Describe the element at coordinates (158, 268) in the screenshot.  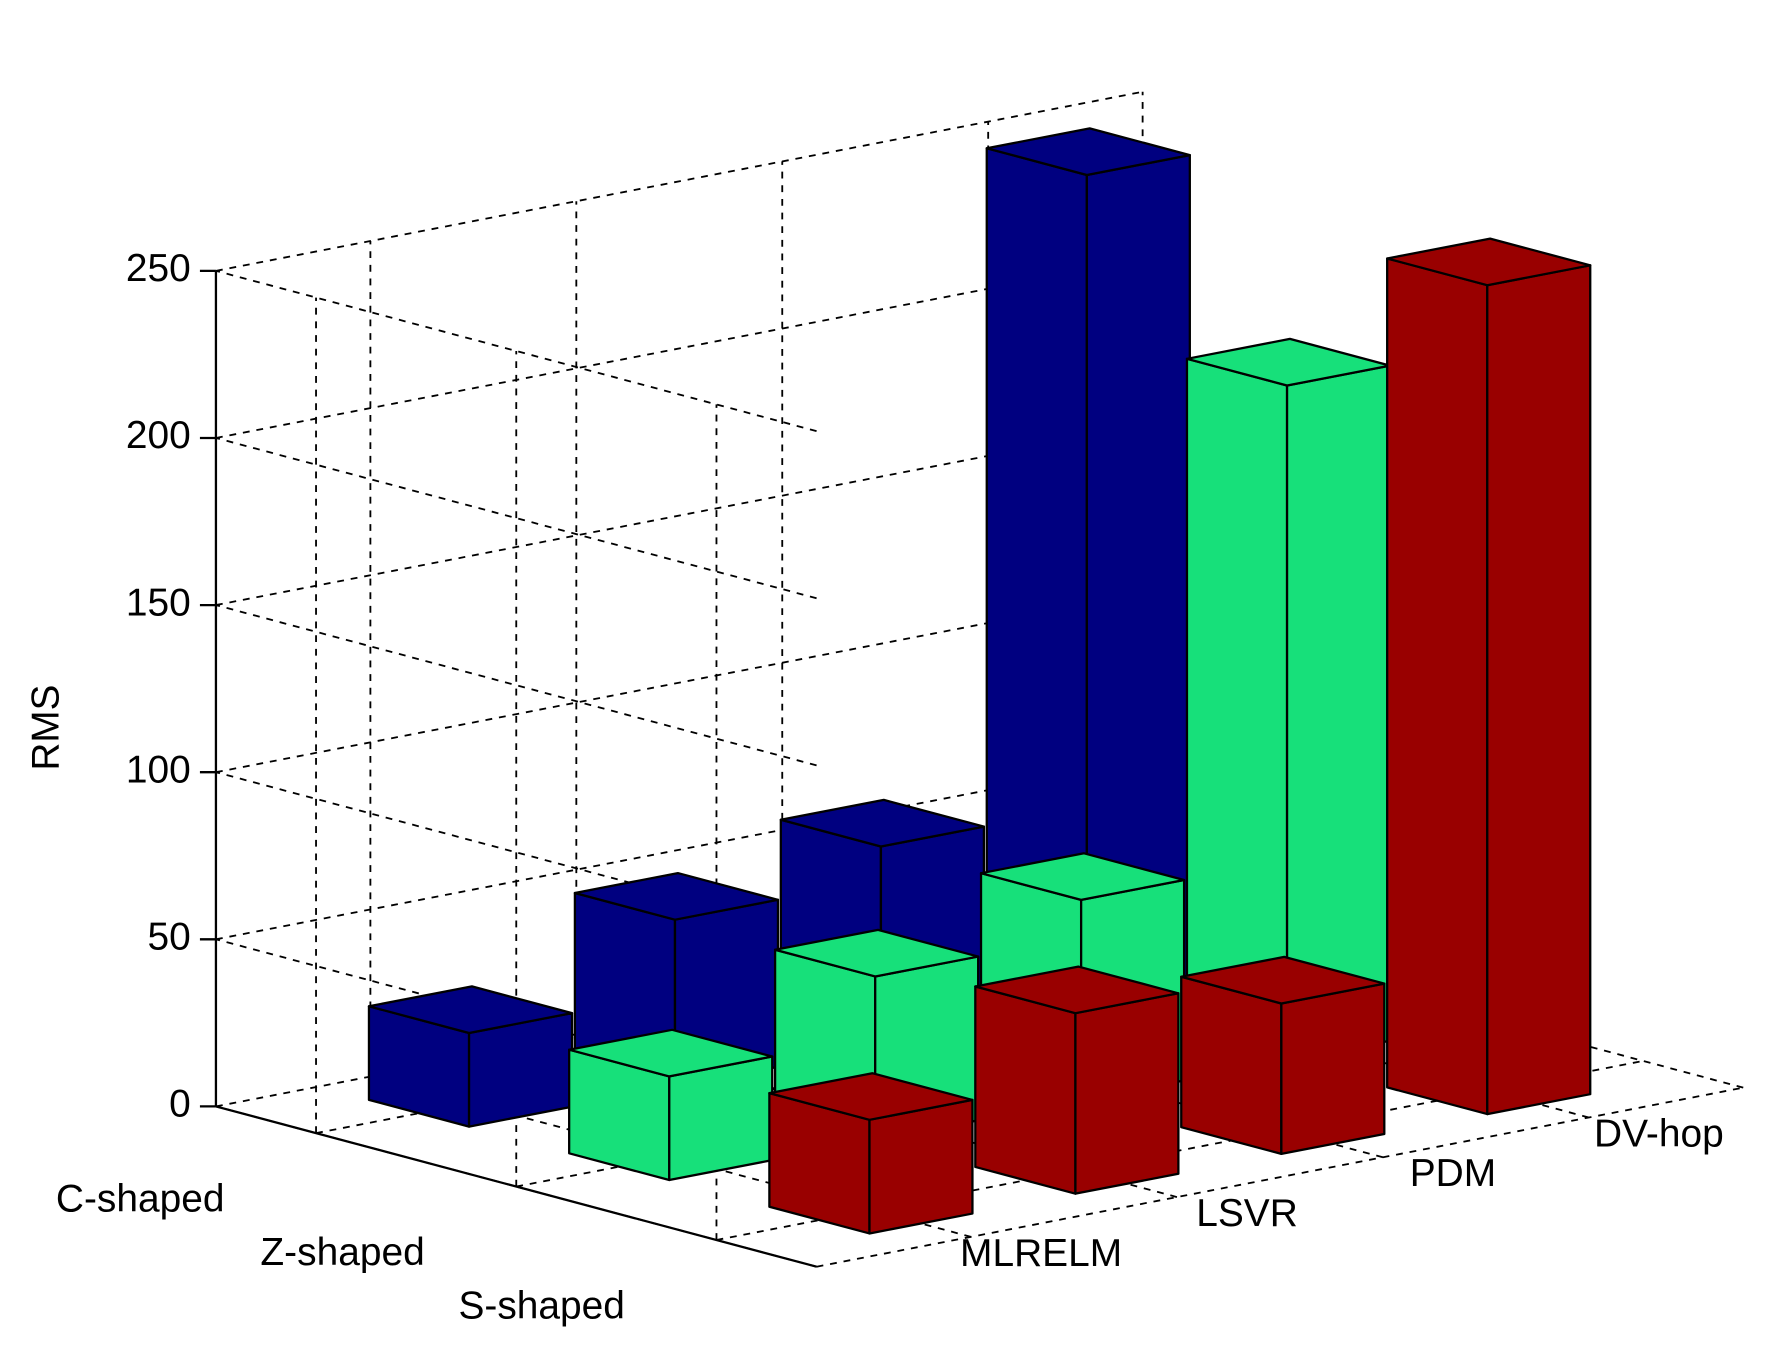
I see `y-tick-label: 250` at that location.